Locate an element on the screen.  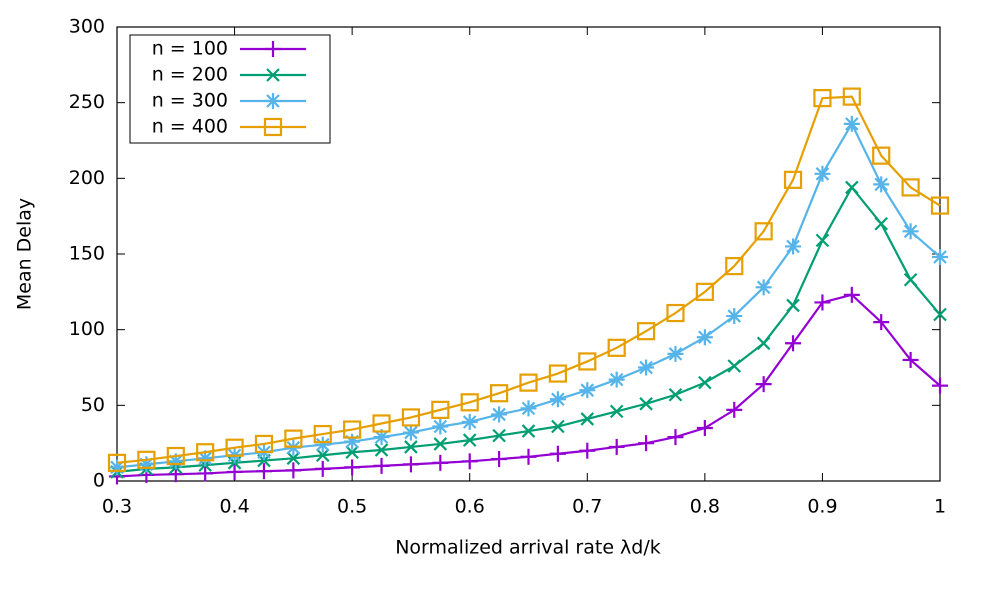
x-tick-label: 0.7 is located at coordinates (587, 507).